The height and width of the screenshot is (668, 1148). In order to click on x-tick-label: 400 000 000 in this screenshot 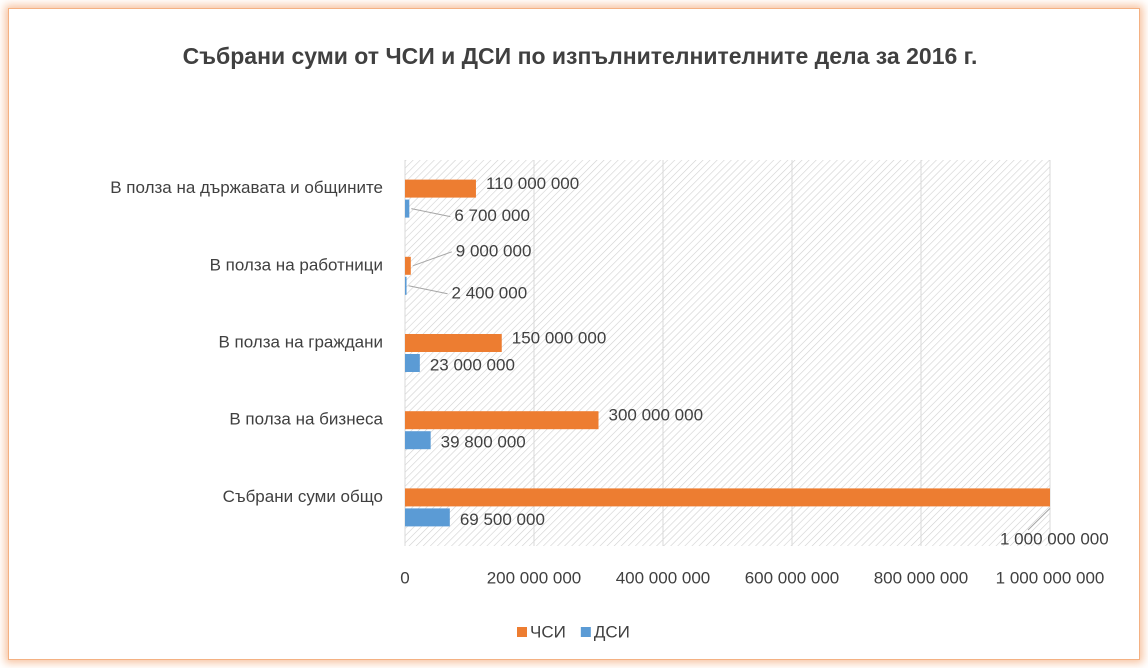, I will do `click(663, 577)`.